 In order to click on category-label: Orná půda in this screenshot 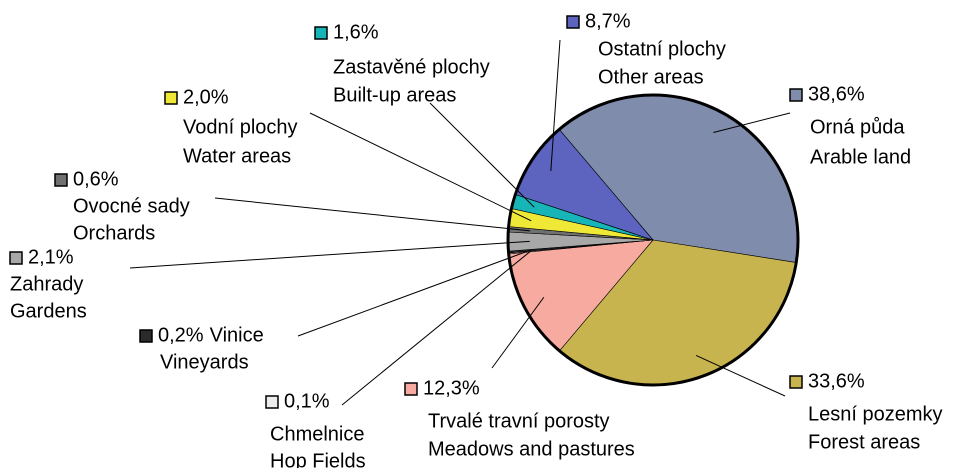, I will do `click(857, 127)`.